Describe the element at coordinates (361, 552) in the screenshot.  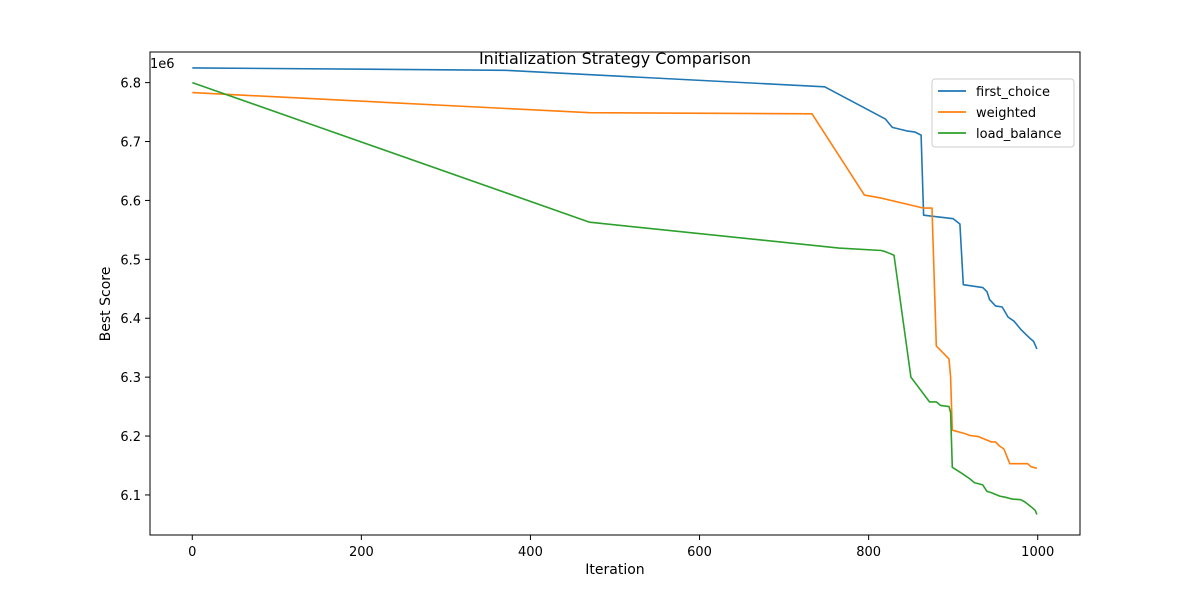
I see `x-tick-label: 200` at that location.